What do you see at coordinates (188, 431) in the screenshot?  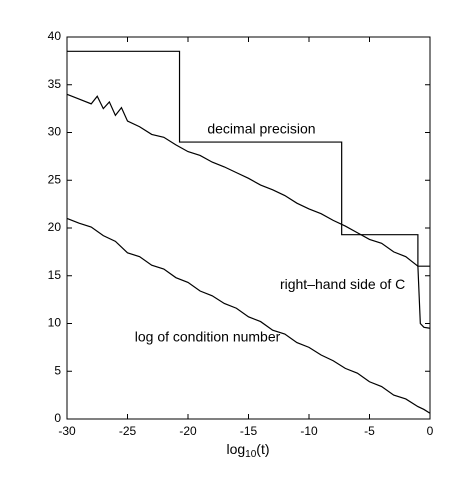 I see `x-tick-label: -20` at bounding box center [188, 431].